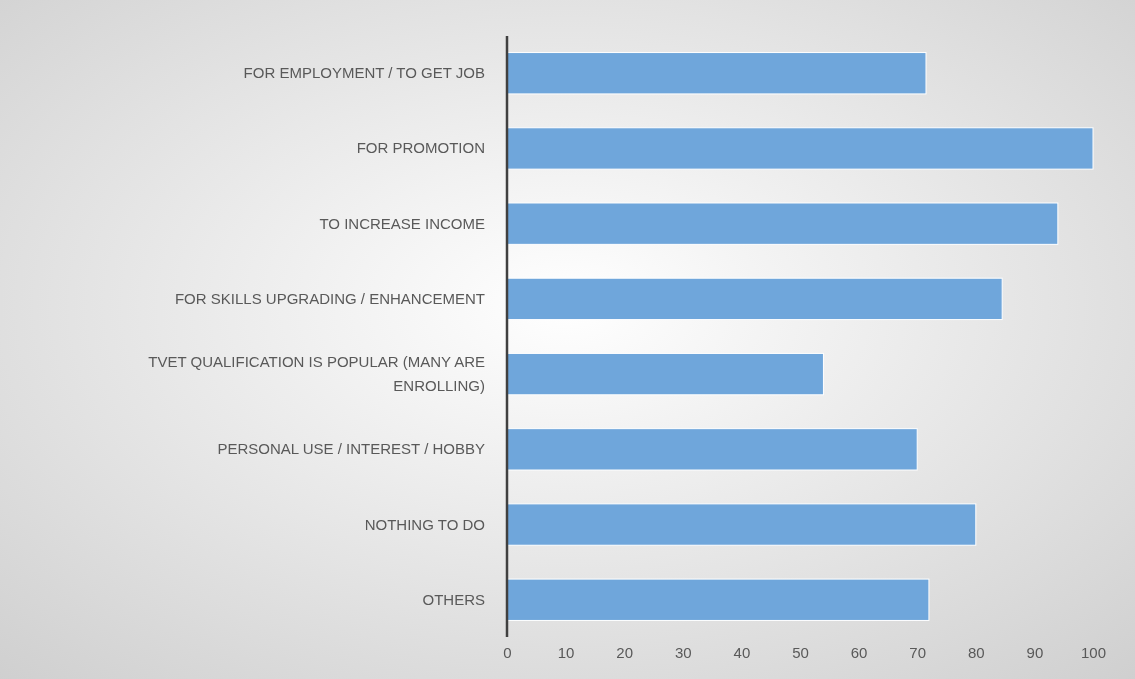 This screenshot has width=1135, height=679. What do you see at coordinates (424, 524) in the screenshot?
I see `y-tick-label: NOTHING TO DO` at bounding box center [424, 524].